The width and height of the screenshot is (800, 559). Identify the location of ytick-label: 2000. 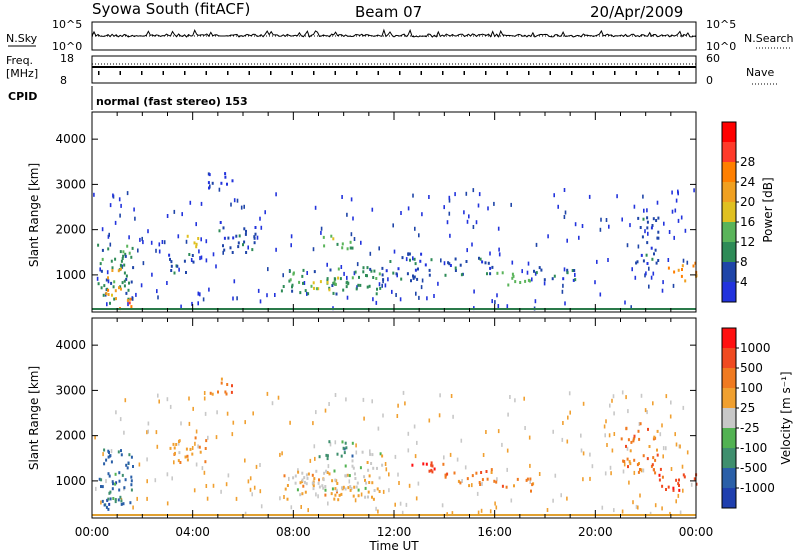
(70, 436).